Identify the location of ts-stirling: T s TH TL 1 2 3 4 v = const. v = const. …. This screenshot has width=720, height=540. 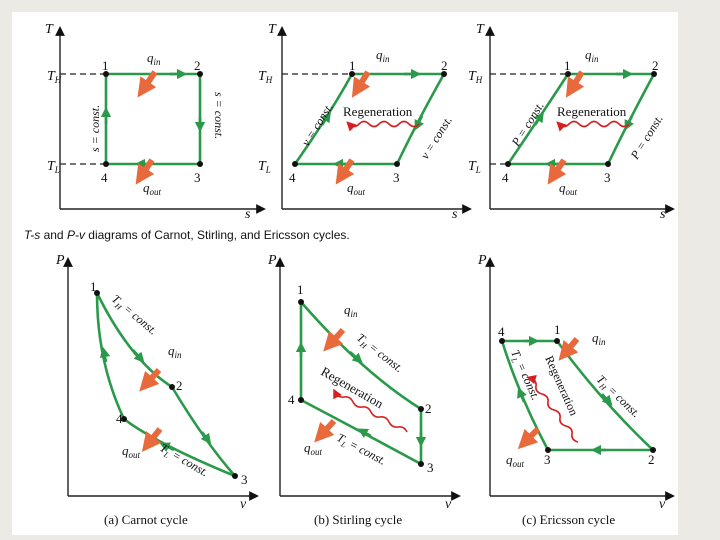
(365, 122).